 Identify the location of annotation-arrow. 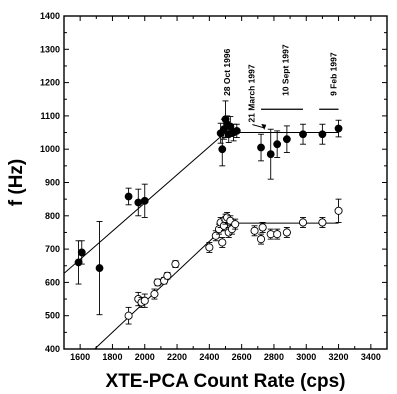
(258, 126).